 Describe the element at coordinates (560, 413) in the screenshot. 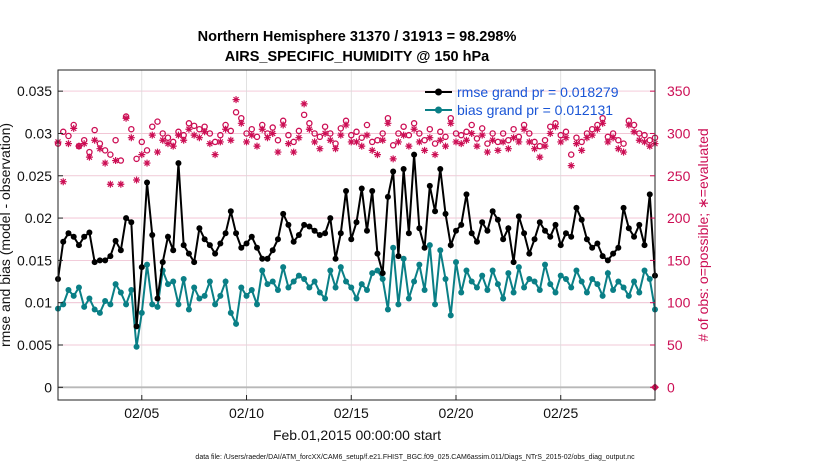

I see `x-tick-label-4: 02/25` at that location.